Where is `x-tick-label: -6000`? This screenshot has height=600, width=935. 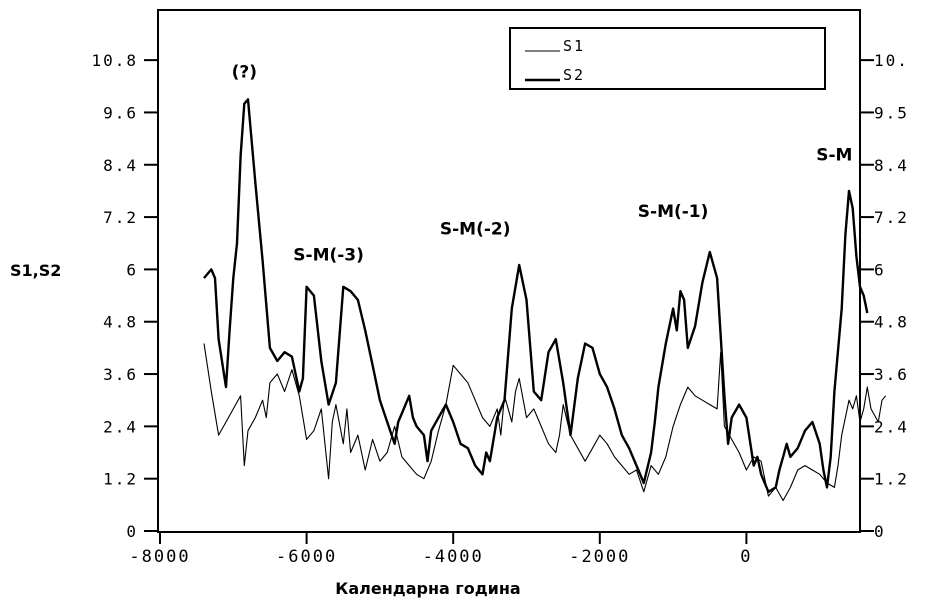
x-tick-label: -6000 is located at coordinates (306, 557).